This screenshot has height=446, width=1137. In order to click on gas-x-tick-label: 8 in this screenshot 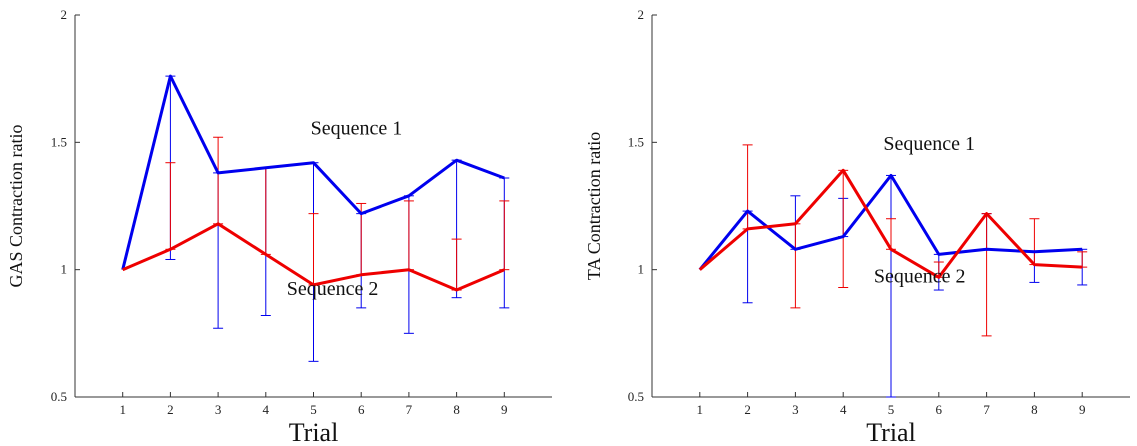, I will do `click(456, 409)`.